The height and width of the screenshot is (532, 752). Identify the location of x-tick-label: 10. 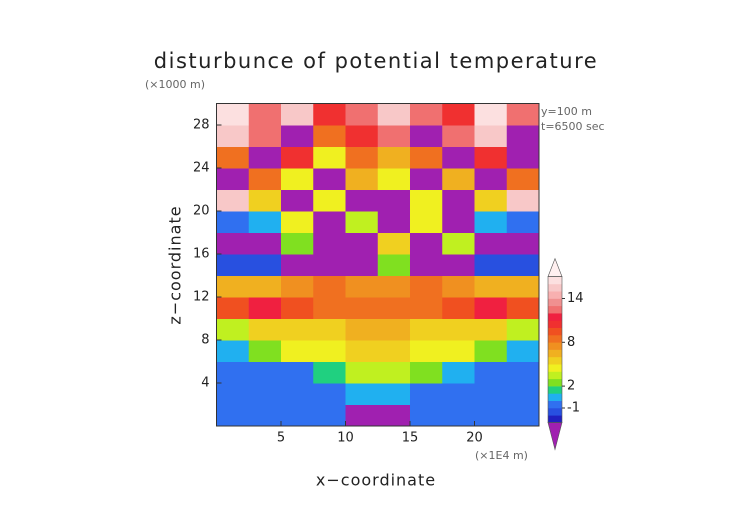
(345, 438).